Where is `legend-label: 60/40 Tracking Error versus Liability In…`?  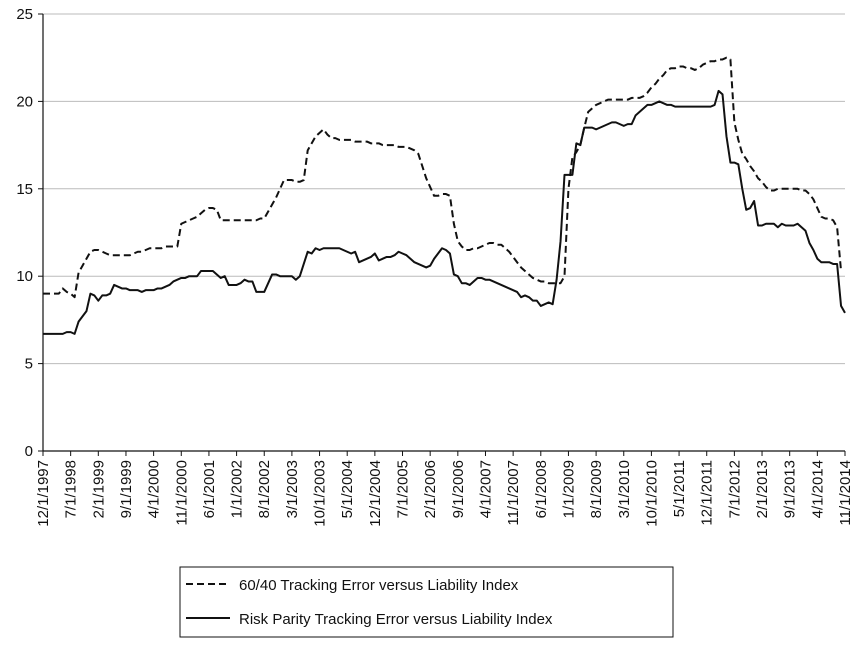 legend-label: 60/40 Tracking Error versus Liability In… is located at coordinates (379, 585).